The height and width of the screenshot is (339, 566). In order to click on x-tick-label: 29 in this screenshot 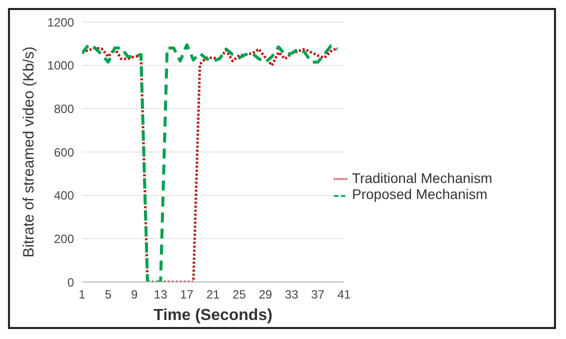, I will do `click(265, 295)`.